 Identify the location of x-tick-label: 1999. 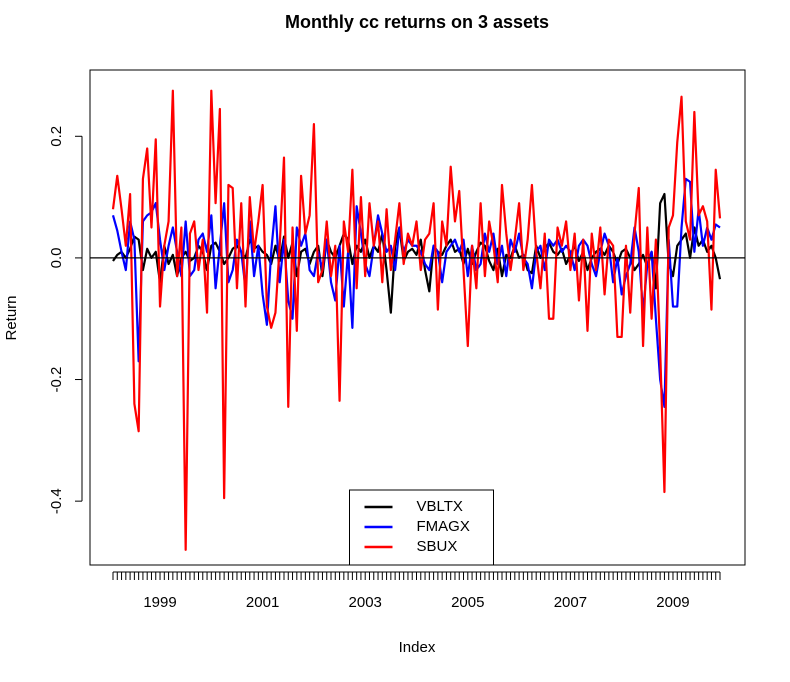
(159, 602).